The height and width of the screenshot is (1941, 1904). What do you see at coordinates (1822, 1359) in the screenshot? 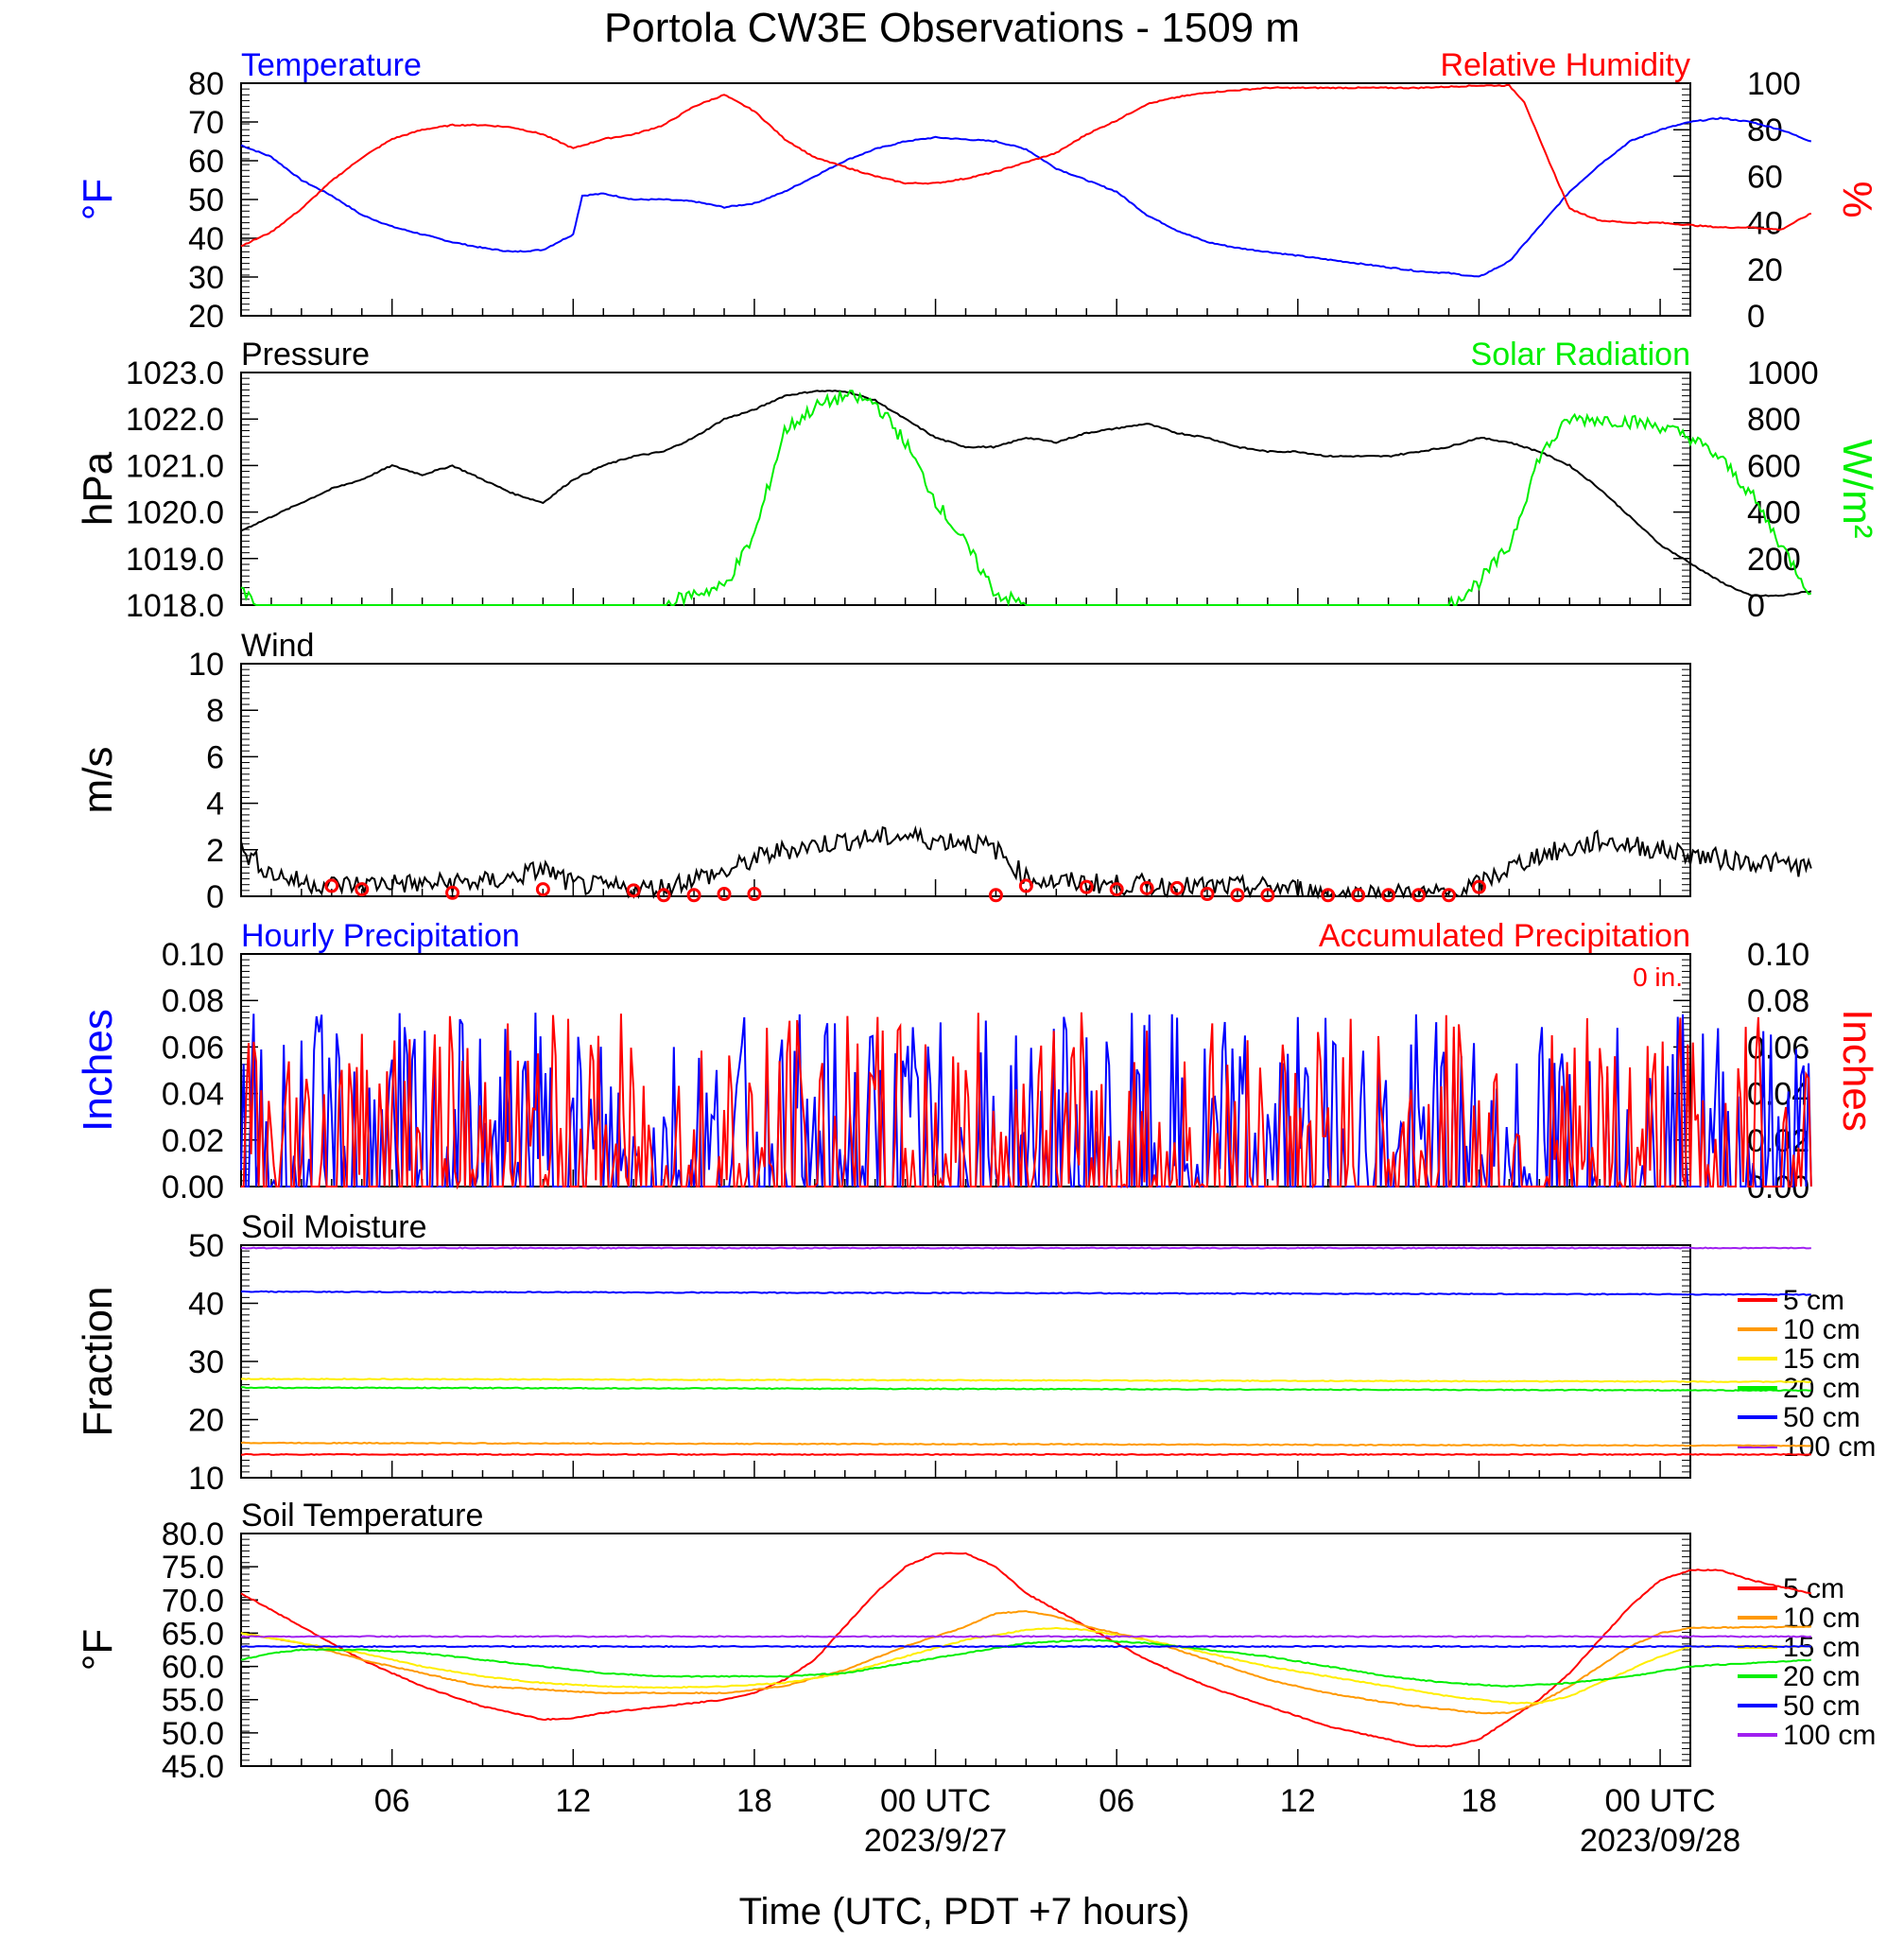
I see `legend-label: 15 cm` at bounding box center [1822, 1359].